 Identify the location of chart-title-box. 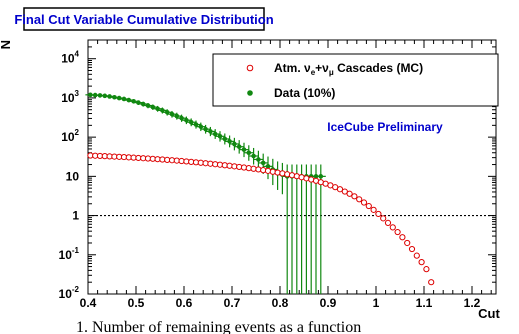
(144, 19).